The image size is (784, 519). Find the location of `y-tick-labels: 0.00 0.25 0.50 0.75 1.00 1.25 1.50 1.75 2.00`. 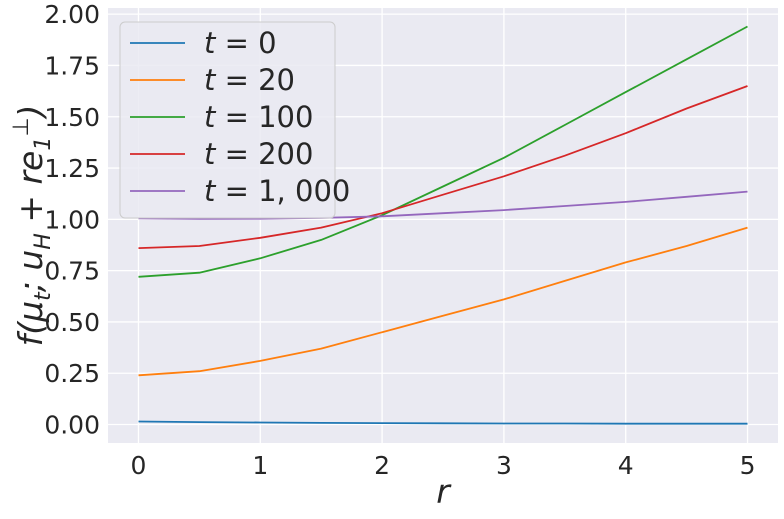

y-tick-labels: 0.00 0.25 0.50 0.75 1.00 1.25 1.50 1.75 2.00 is located at coordinates (72, 219).